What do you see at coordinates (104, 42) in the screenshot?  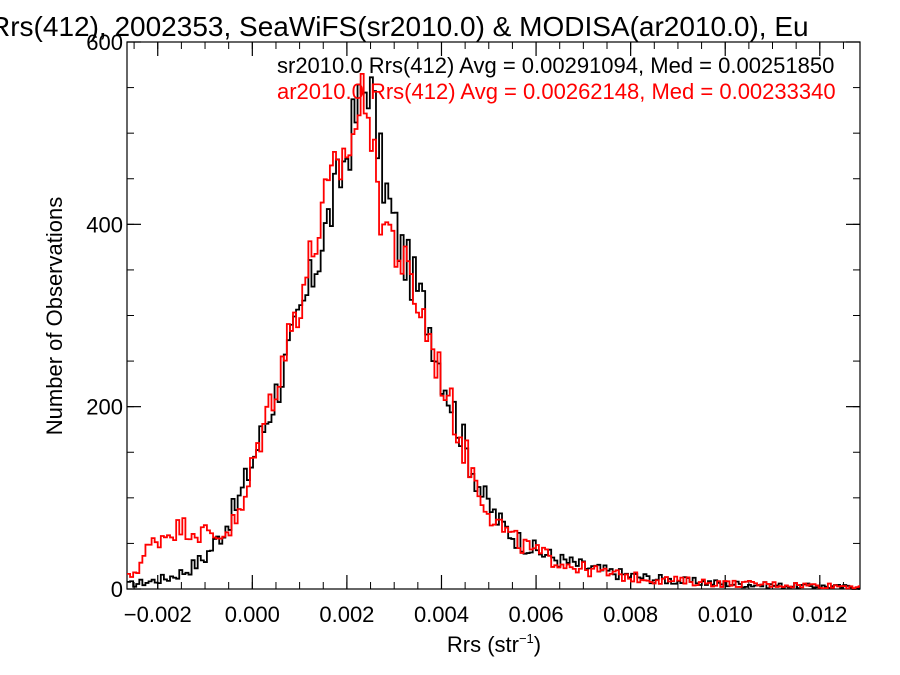 I see `y-tick-label: 600` at bounding box center [104, 42].